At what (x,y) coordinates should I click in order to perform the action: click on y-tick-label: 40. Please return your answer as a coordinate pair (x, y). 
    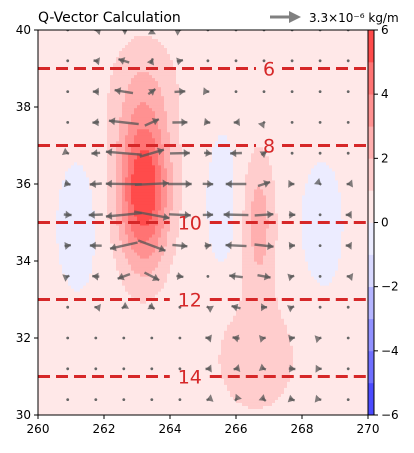
    Looking at the image, I should click on (23, 30).